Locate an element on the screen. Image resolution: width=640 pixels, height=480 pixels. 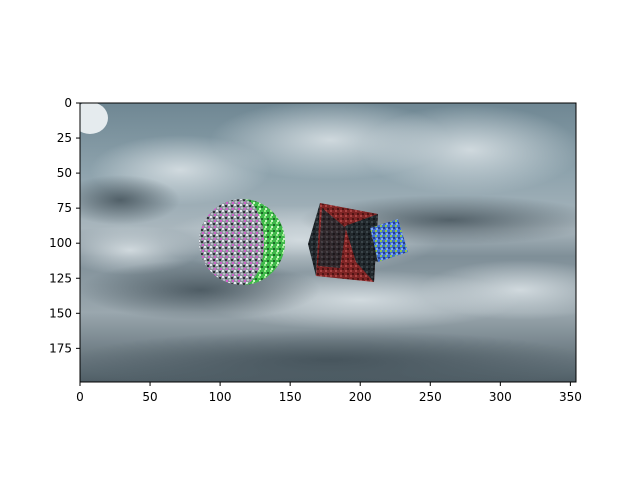
x-tick-label: 250 is located at coordinates (430, 397).